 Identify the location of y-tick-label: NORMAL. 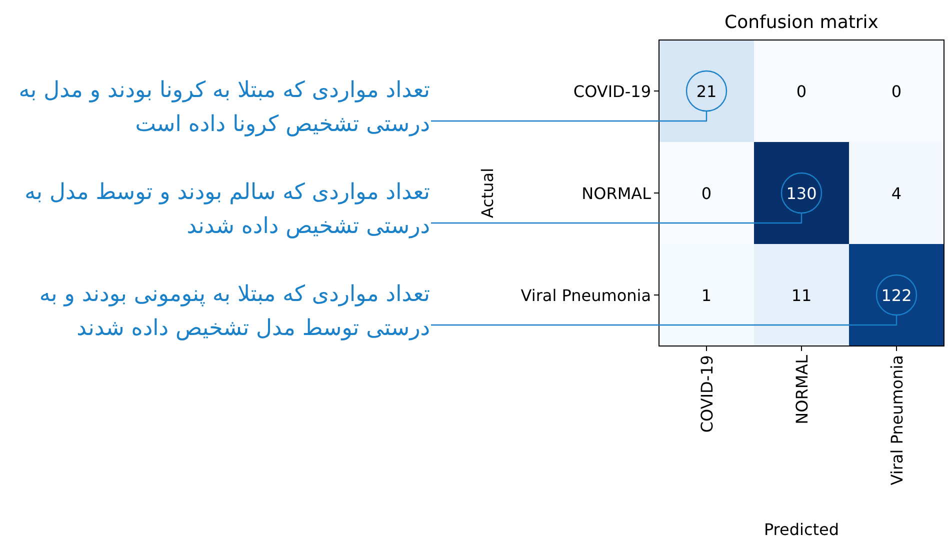
(617, 193).